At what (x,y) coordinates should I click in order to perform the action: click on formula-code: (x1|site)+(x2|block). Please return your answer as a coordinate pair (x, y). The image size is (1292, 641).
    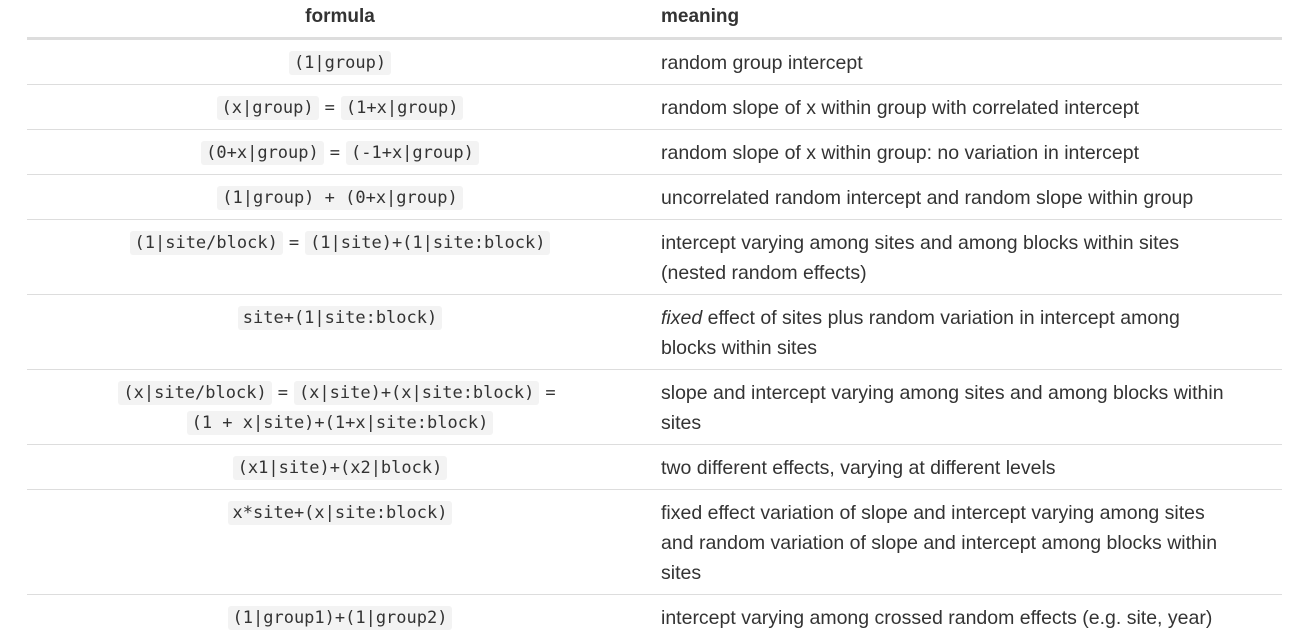
    Looking at the image, I should click on (340, 468).